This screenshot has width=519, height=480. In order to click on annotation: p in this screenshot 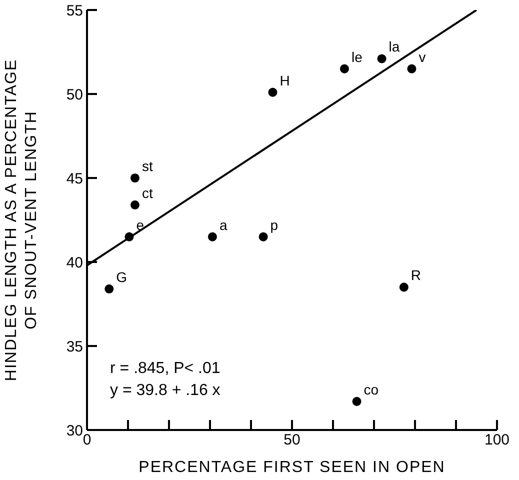, I will do `click(274, 224)`.